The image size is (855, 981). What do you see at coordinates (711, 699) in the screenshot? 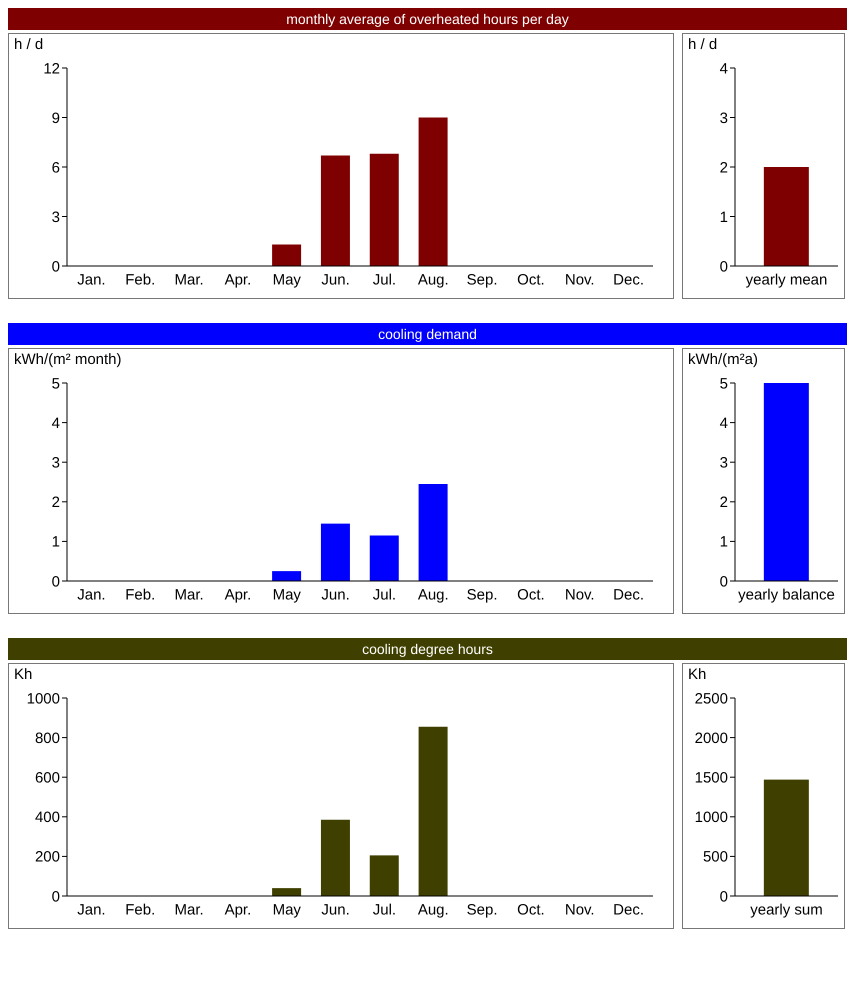
I see `y-tick-label: 2500` at bounding box center [711, 699].